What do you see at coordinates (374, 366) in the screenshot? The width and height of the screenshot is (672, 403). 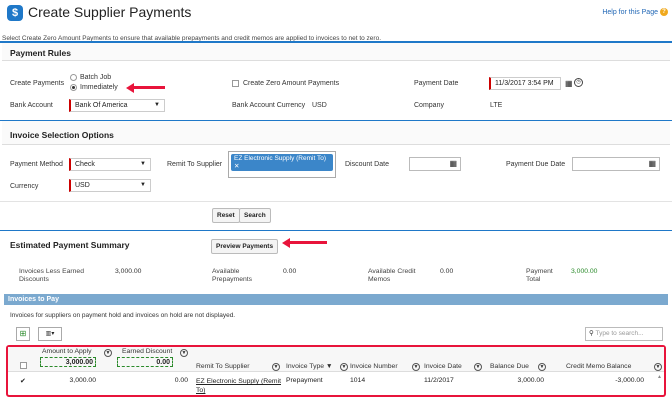 I see `col-number: Invoice Number` at bounding box center [374, 366].